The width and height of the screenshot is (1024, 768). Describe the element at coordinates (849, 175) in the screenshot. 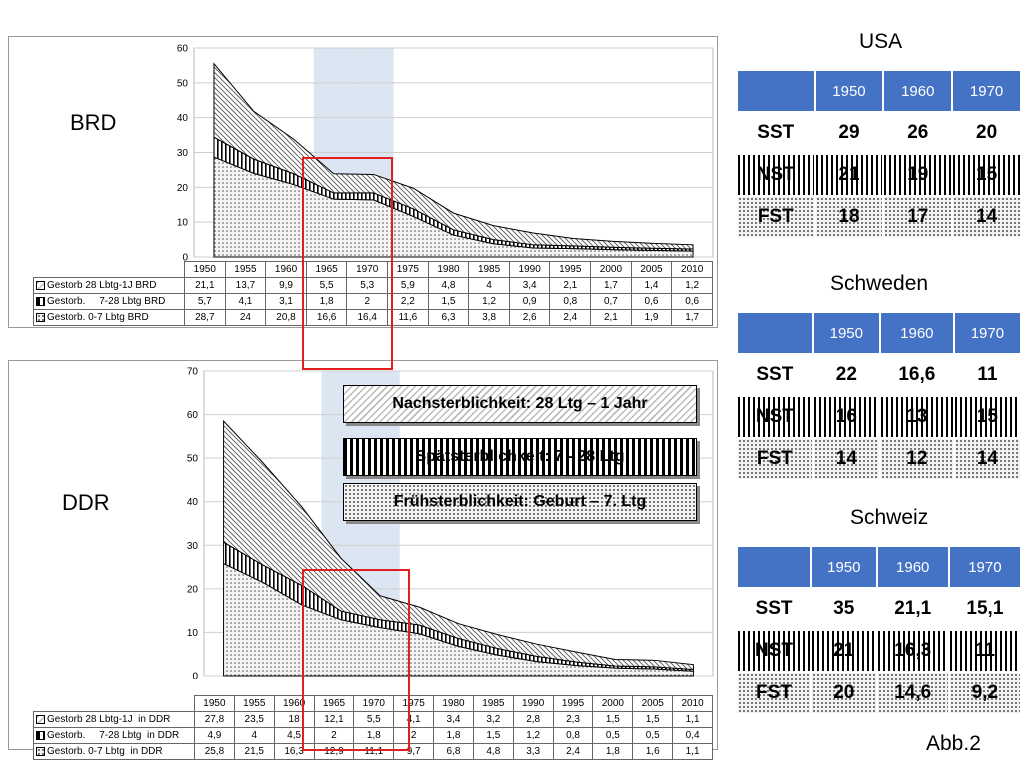

I see `rate-value: 21` at that location.